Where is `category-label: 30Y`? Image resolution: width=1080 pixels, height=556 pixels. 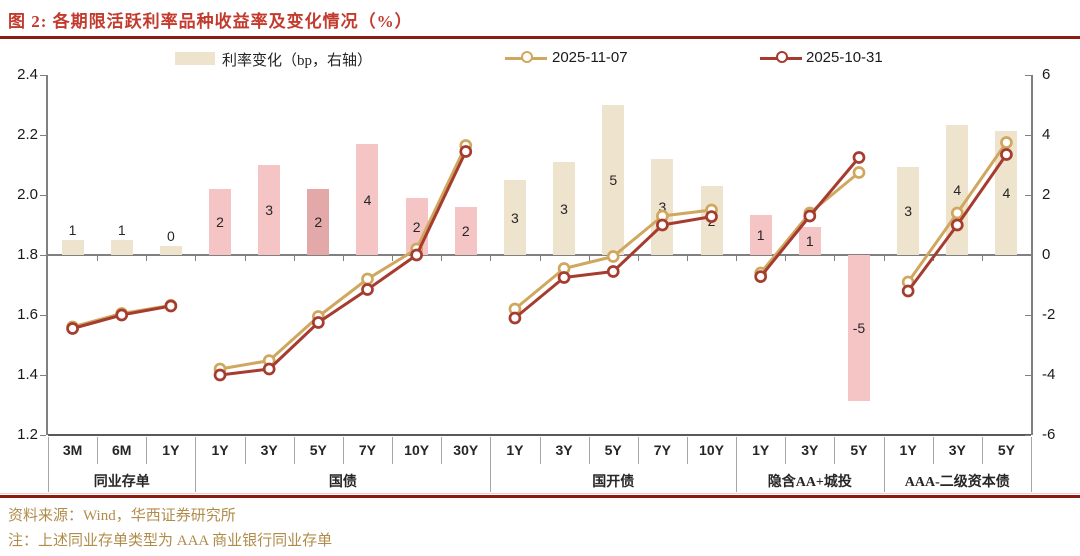
category-label: 30Y is located at coordinates (466, 450).